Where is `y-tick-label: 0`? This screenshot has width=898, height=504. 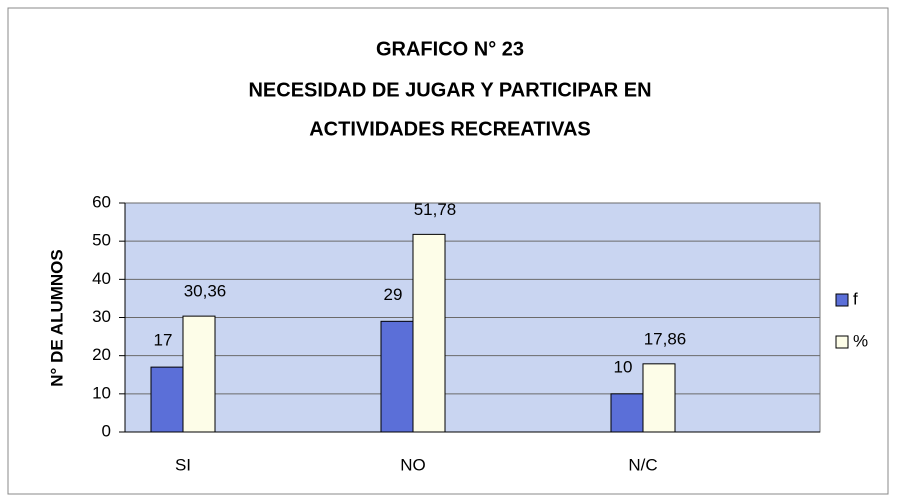
y-tick-label: 0 is located at coordinates (106, 430).